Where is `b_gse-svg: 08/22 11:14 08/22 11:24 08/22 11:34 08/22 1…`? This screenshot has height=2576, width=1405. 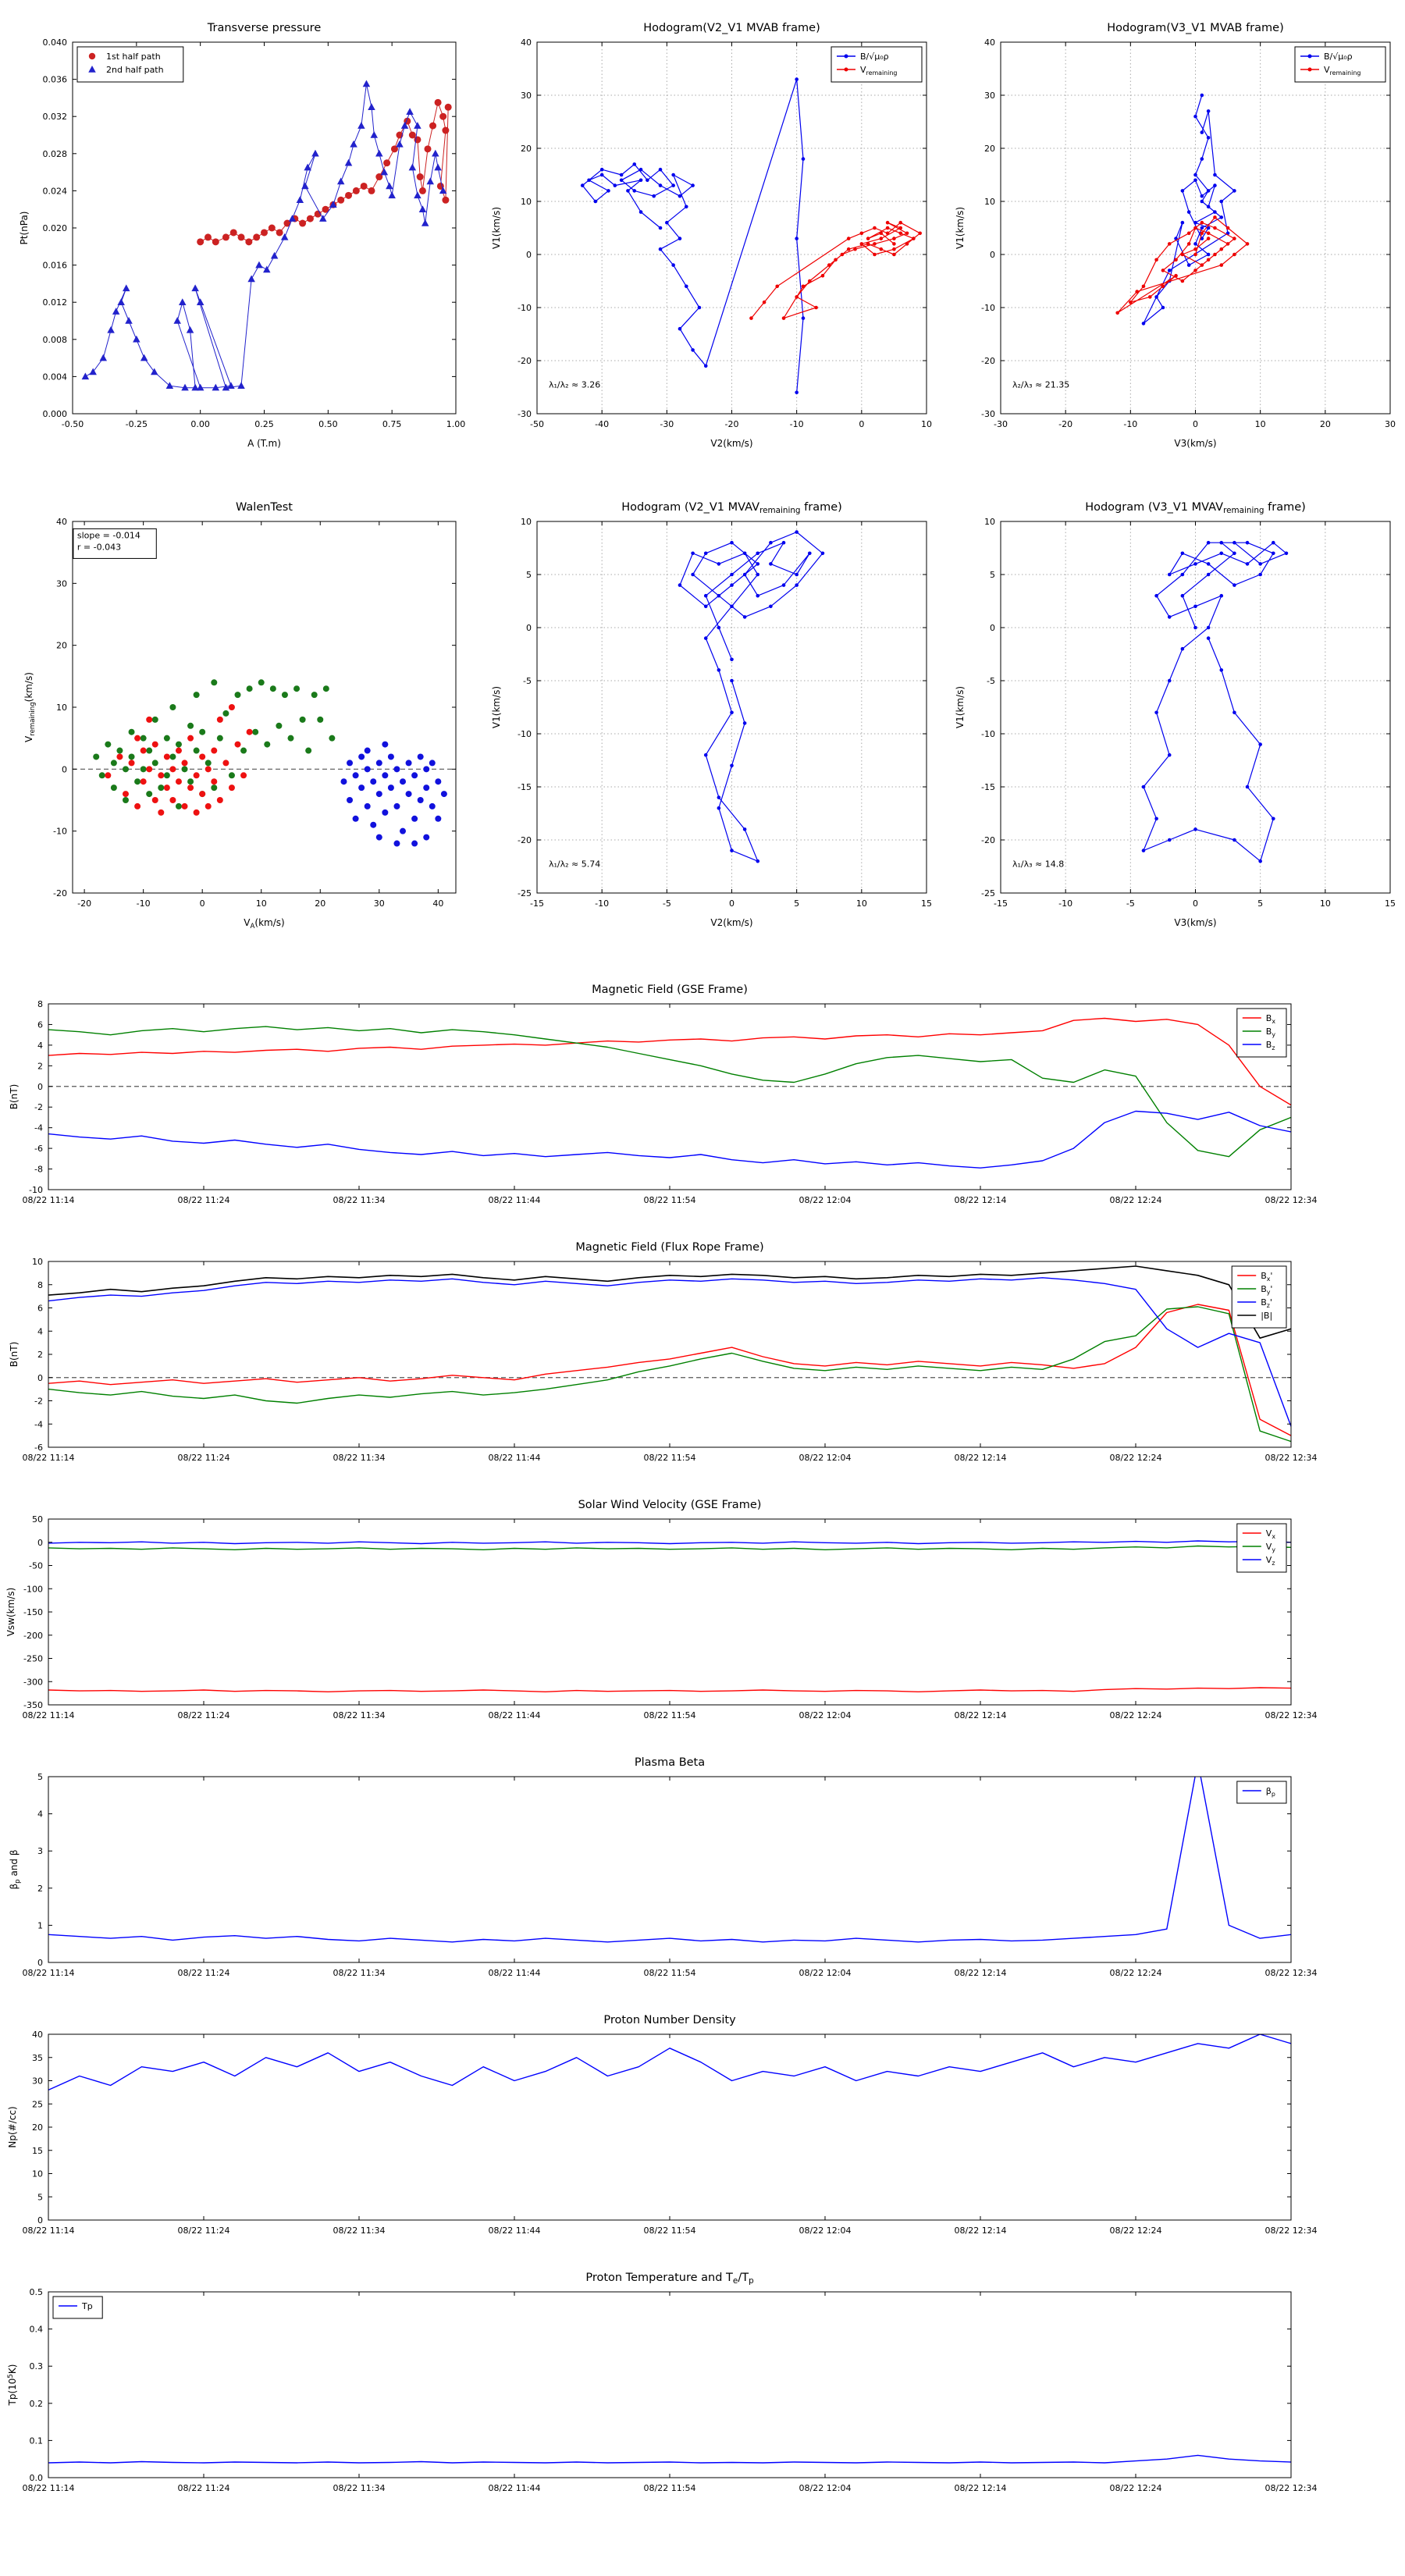
b_gse-svg: 08/22 11:14 08/22 11:24 08/22 11:34 08/22 1… is located at coordinates (663, 1094).